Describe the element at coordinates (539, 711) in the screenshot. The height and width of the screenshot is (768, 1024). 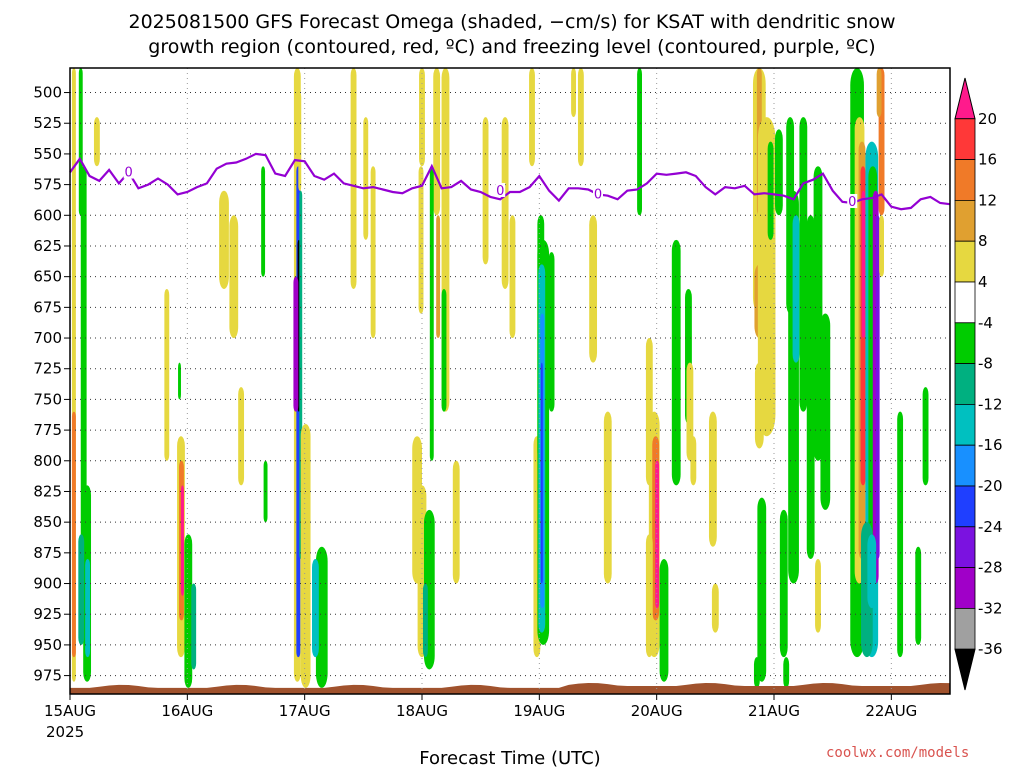
I see `x-tick-label: 19AUG` at that location.